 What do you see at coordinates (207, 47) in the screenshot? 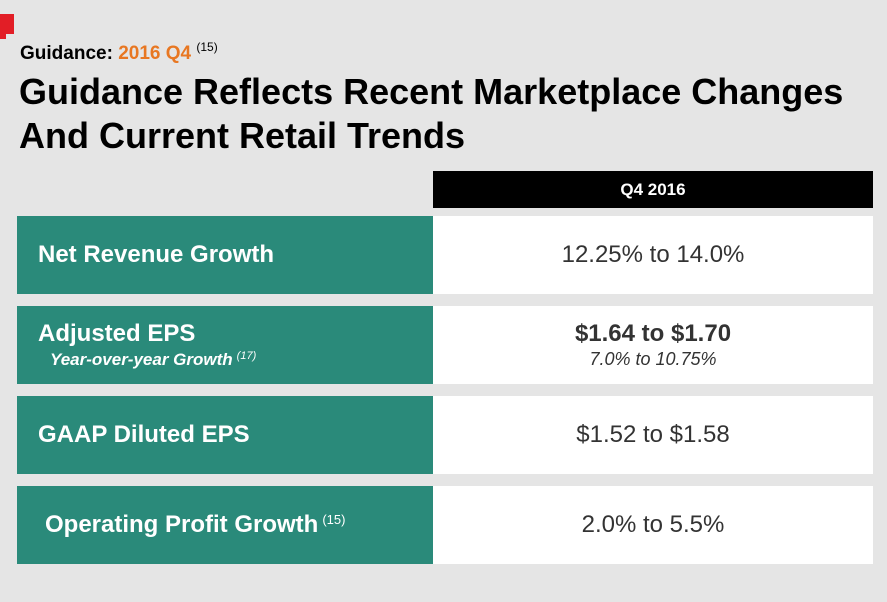
I see `subtitle-footnote: (15)` at bounding box center [207, 47].